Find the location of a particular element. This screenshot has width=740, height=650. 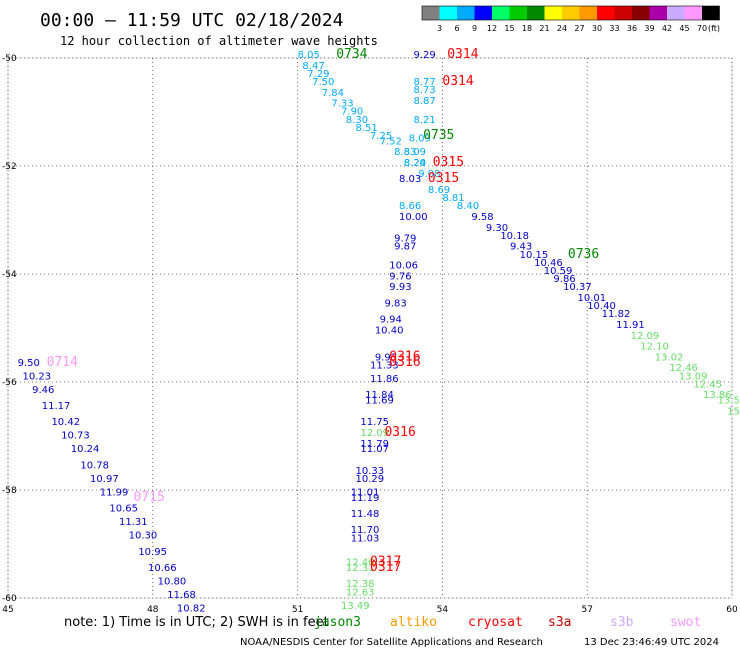

swh-point-label: 10.30 is located at coordinates (143, 536).